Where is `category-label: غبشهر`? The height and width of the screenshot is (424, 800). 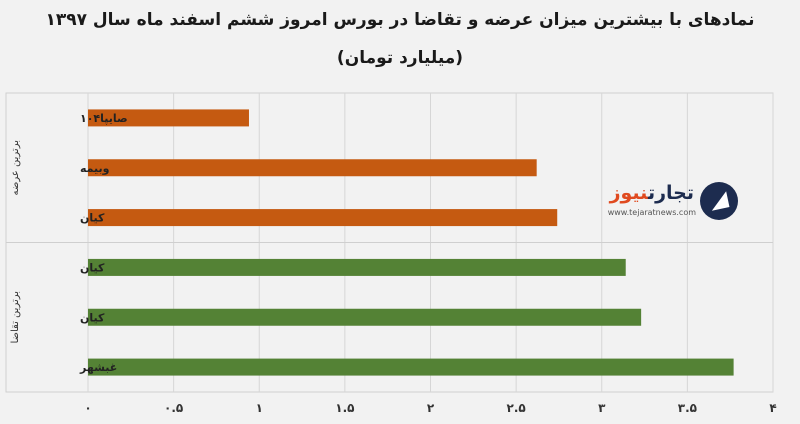 category-label: غبشهر is located at coordinates (98, 367).